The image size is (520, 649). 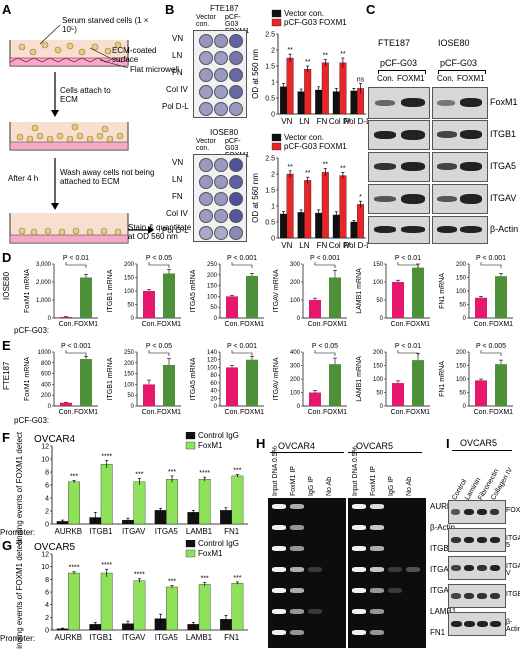 I want to click on category-label: FOXM1, so click(x=335, y=324).